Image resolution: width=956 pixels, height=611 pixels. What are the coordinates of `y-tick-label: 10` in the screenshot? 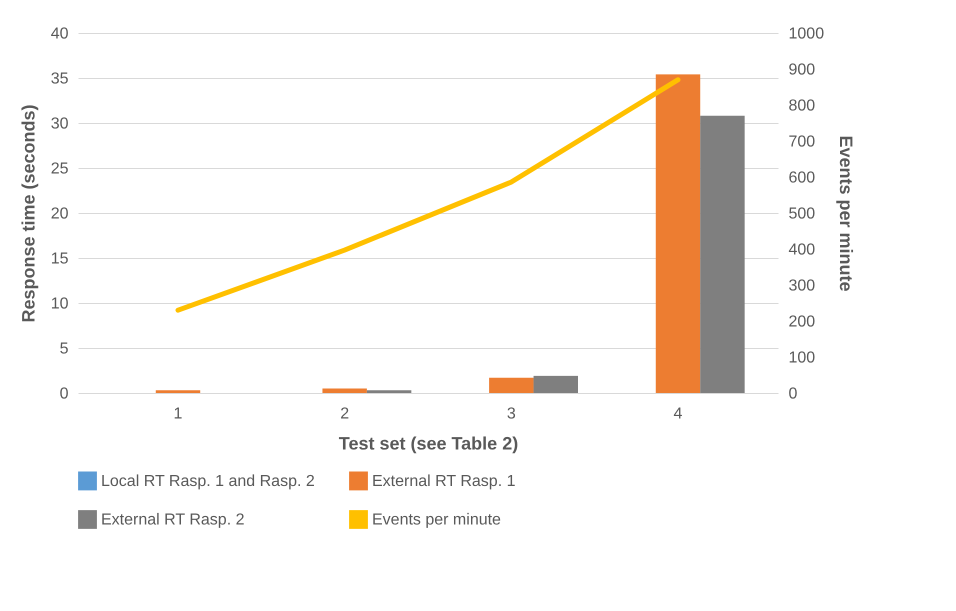 It's located at (59, 304).